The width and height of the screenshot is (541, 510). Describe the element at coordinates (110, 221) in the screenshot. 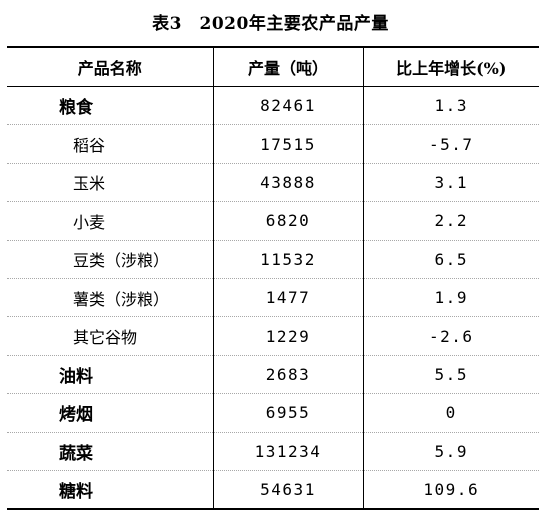

I see `row-product-name: 小麦` at that location.